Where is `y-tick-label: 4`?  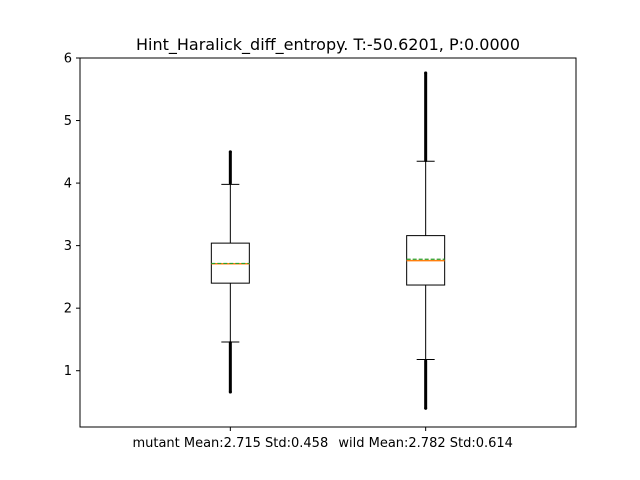 y-tick-label: 4 is located at coordinates (68, 184).